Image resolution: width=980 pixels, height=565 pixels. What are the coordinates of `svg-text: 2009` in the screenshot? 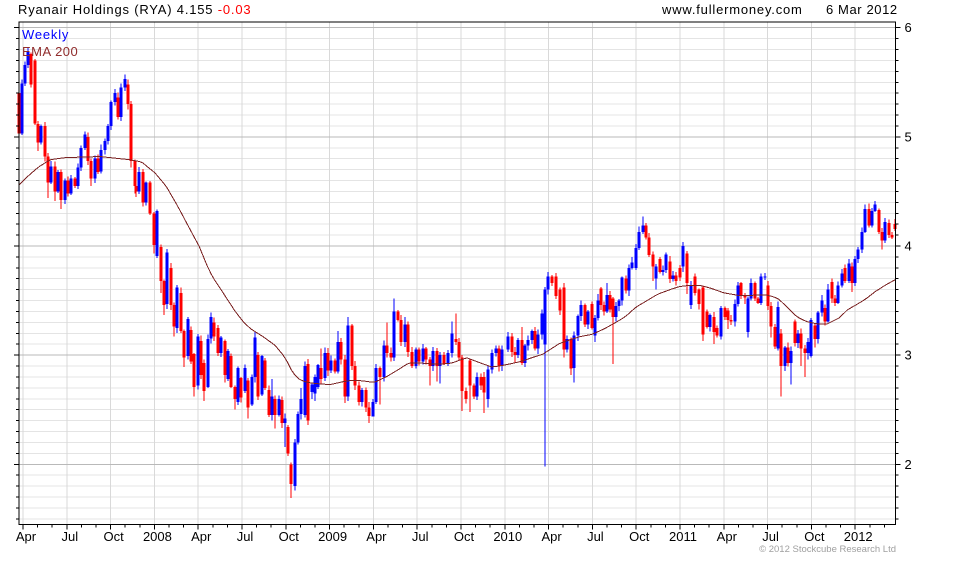 It's located at (332, 536).